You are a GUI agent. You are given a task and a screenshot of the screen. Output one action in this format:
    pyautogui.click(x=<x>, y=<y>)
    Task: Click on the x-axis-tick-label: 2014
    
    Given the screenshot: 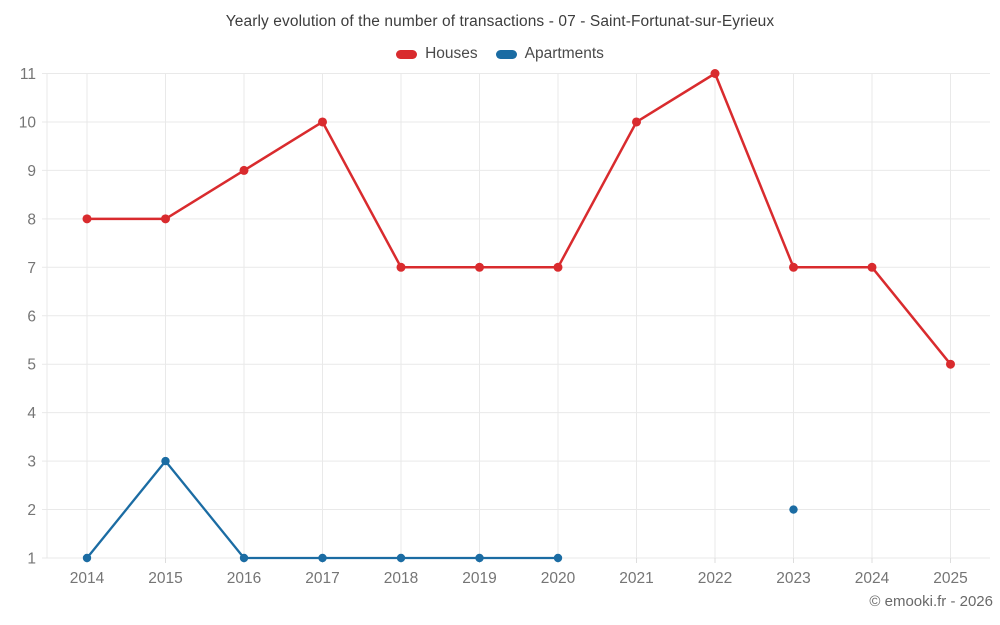 What is the action you would take?
    pyautogui.click(x=87, y=578)
    